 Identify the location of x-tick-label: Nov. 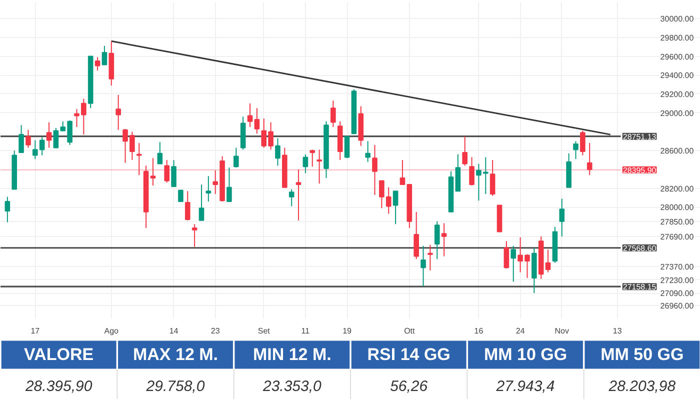
(562, 331).